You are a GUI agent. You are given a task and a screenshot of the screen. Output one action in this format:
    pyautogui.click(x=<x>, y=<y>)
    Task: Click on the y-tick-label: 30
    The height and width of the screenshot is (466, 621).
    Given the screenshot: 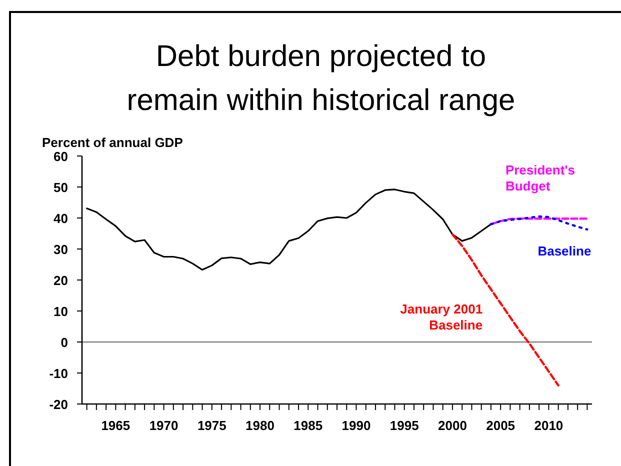 What is the action you would take?
    pyautogui.click(x=61, y=249)
    